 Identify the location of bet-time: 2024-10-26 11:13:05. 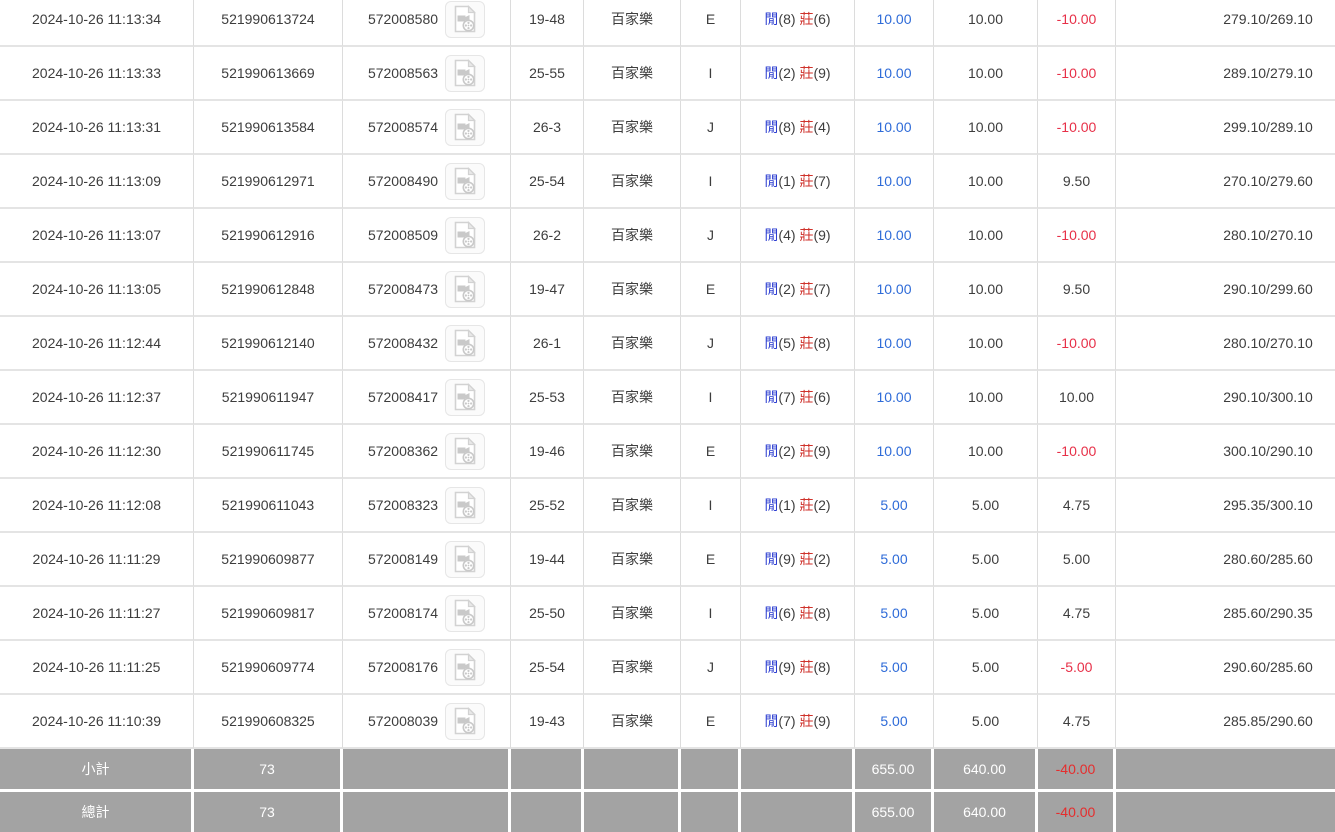
(96, 289).